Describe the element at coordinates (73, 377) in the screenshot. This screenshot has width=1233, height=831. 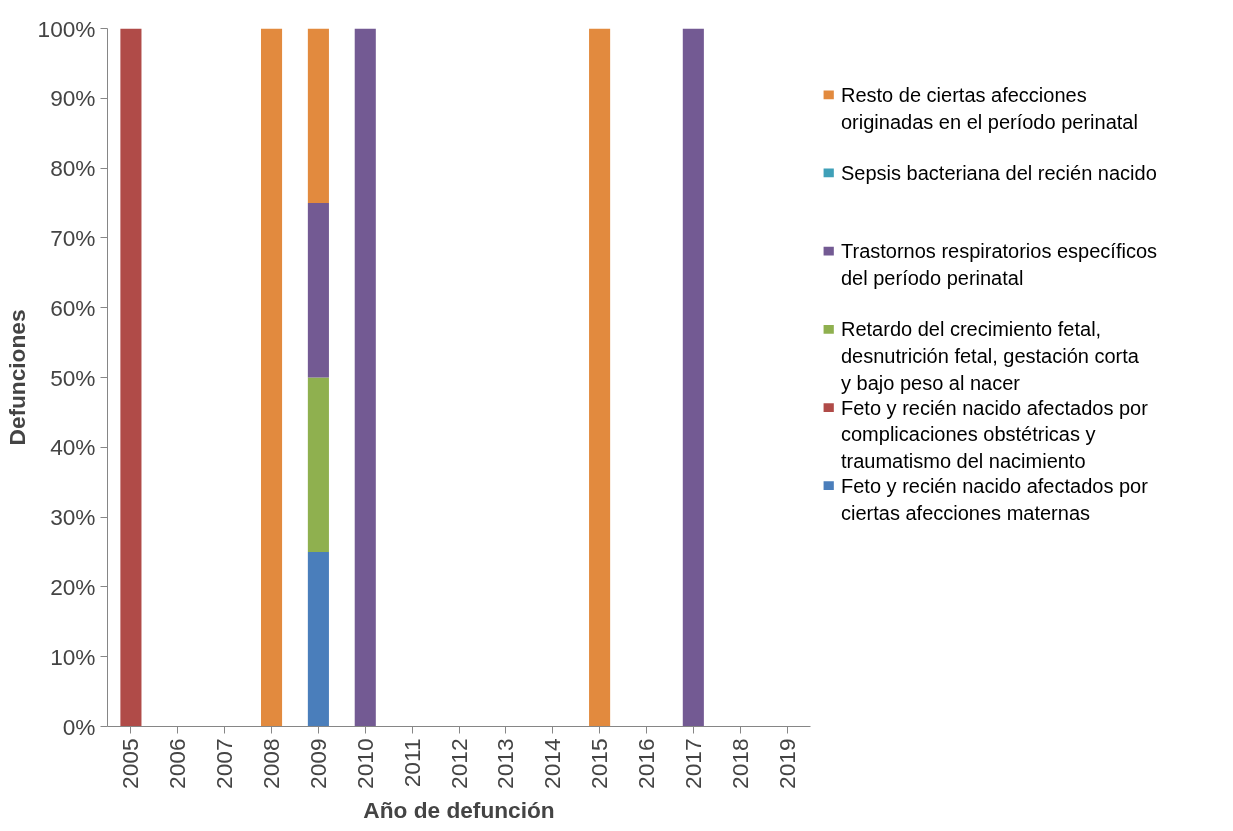
I see `y-tick-label: 50%` at that location.